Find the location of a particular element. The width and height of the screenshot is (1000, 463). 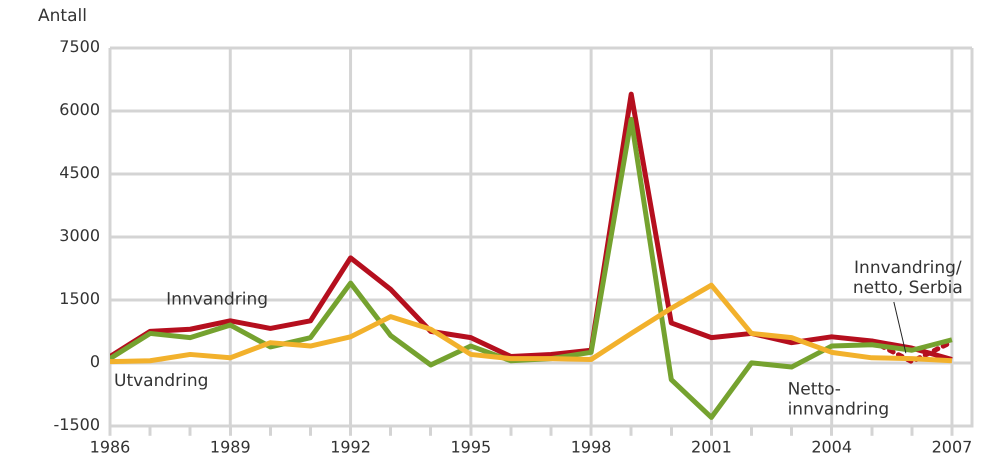

x-tick-label: 1989 is located at coordinates (230, 447).